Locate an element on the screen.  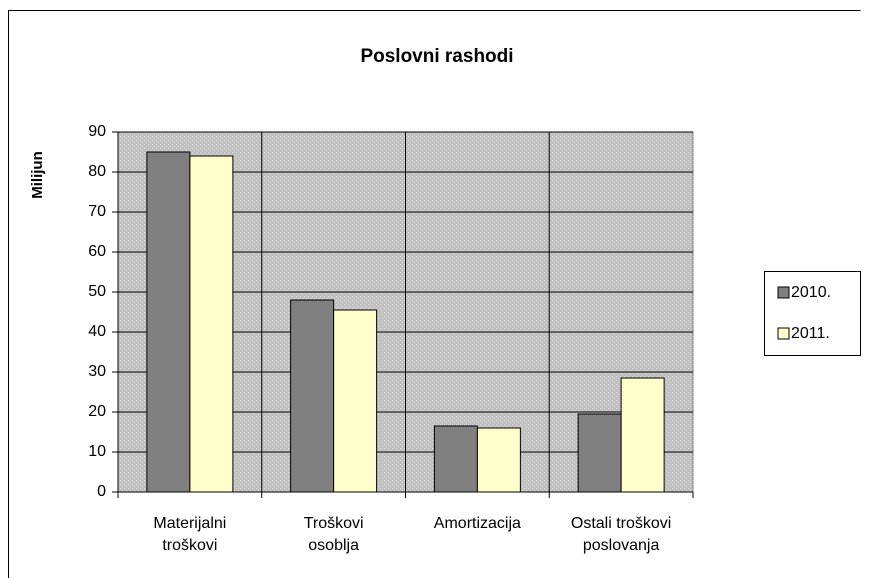
x-tick-label: Troškovi osoblja is located at coordinates (334, 534).